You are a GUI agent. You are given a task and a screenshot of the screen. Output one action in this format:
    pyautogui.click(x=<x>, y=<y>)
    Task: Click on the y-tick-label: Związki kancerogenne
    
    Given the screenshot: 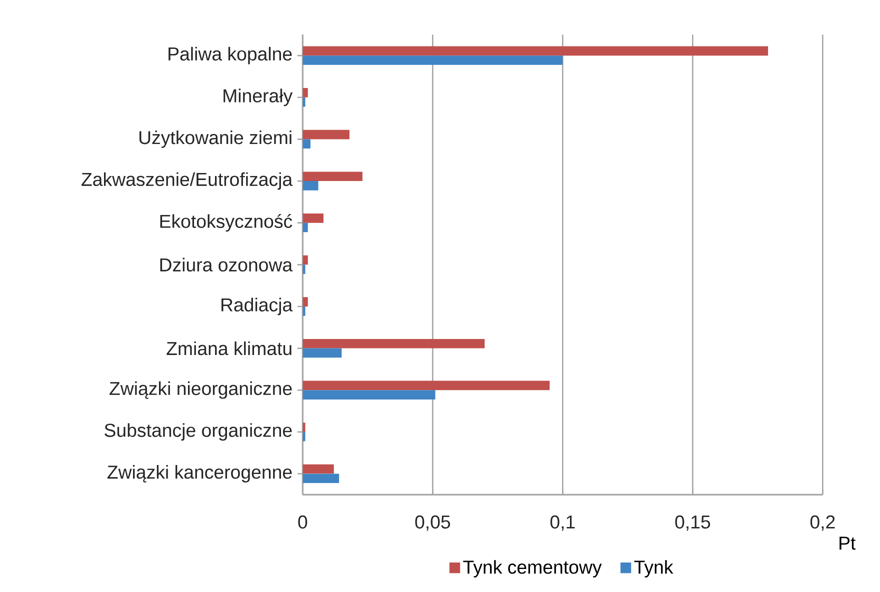 What is the action you would take?
    pyautogui.click(x=199, y=473)
    